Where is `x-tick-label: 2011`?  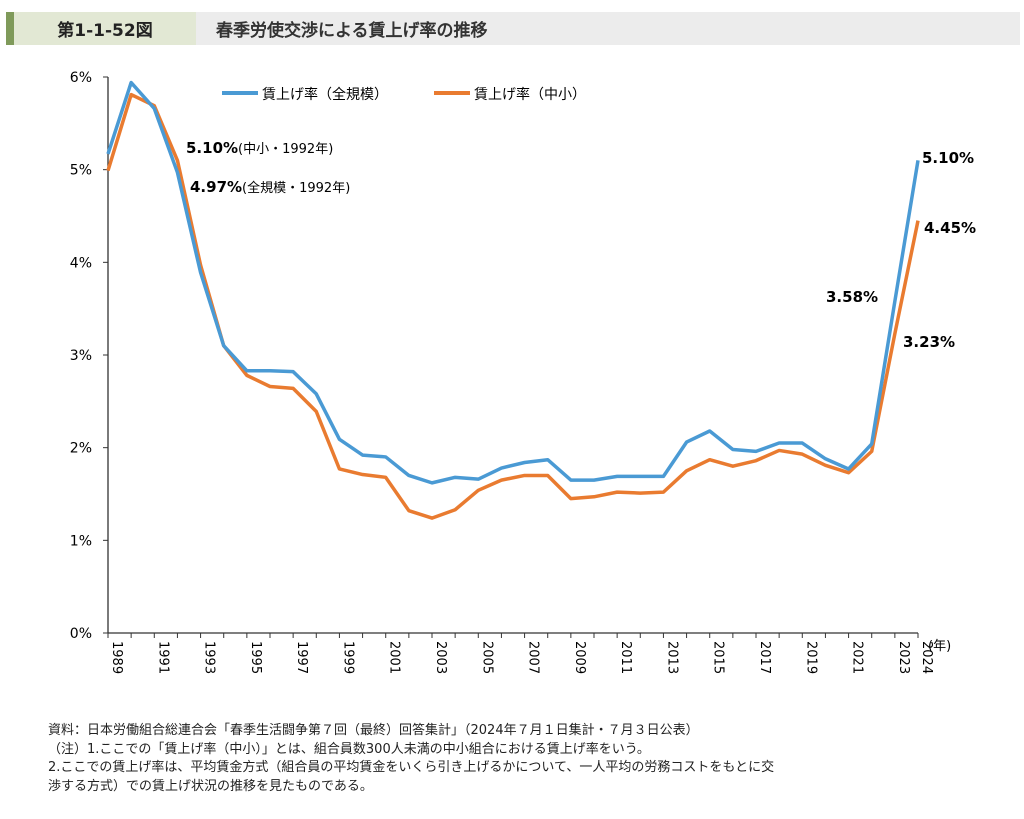
x-tick-label: 2011 is located at coordinates (625, 657).